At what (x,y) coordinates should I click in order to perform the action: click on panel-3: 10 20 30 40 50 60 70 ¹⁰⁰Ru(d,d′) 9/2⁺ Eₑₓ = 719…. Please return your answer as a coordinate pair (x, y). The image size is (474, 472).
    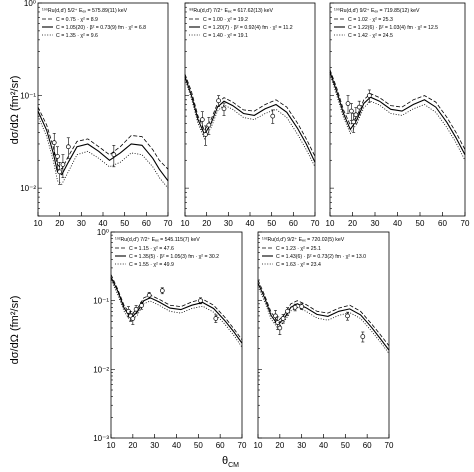
    Looking at the image, I should click on (398, 115).